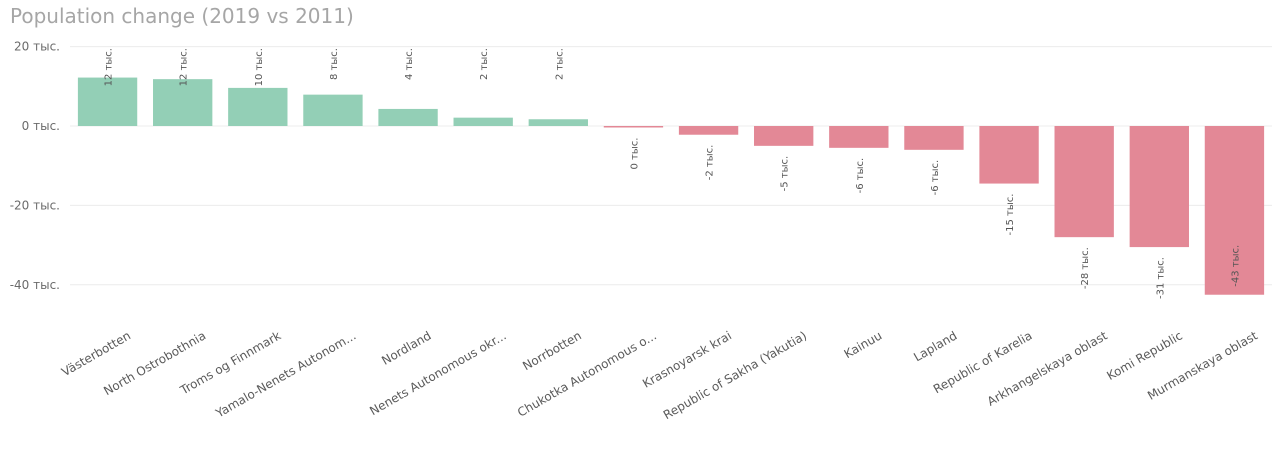 The height and width of the screenshot is (460, 1280). I want to click on category-label: Västerbotten, so click(96, 353).